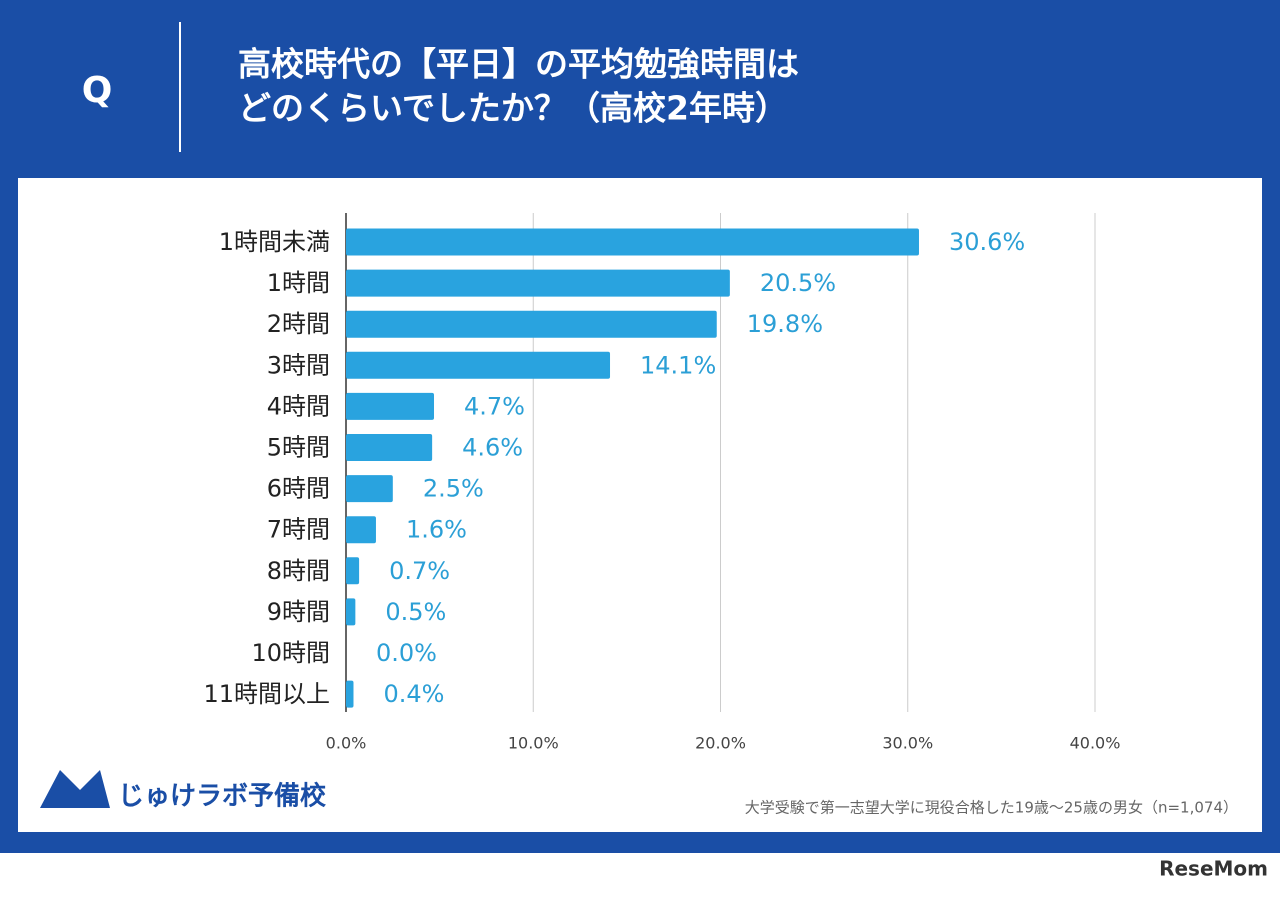 The width and height of the screenshot is (1280, 897). What do you see at coordinates (298, 283) in the screenshot?
I see `y-tick-label: 1時間` at bounding box center [298, 283].